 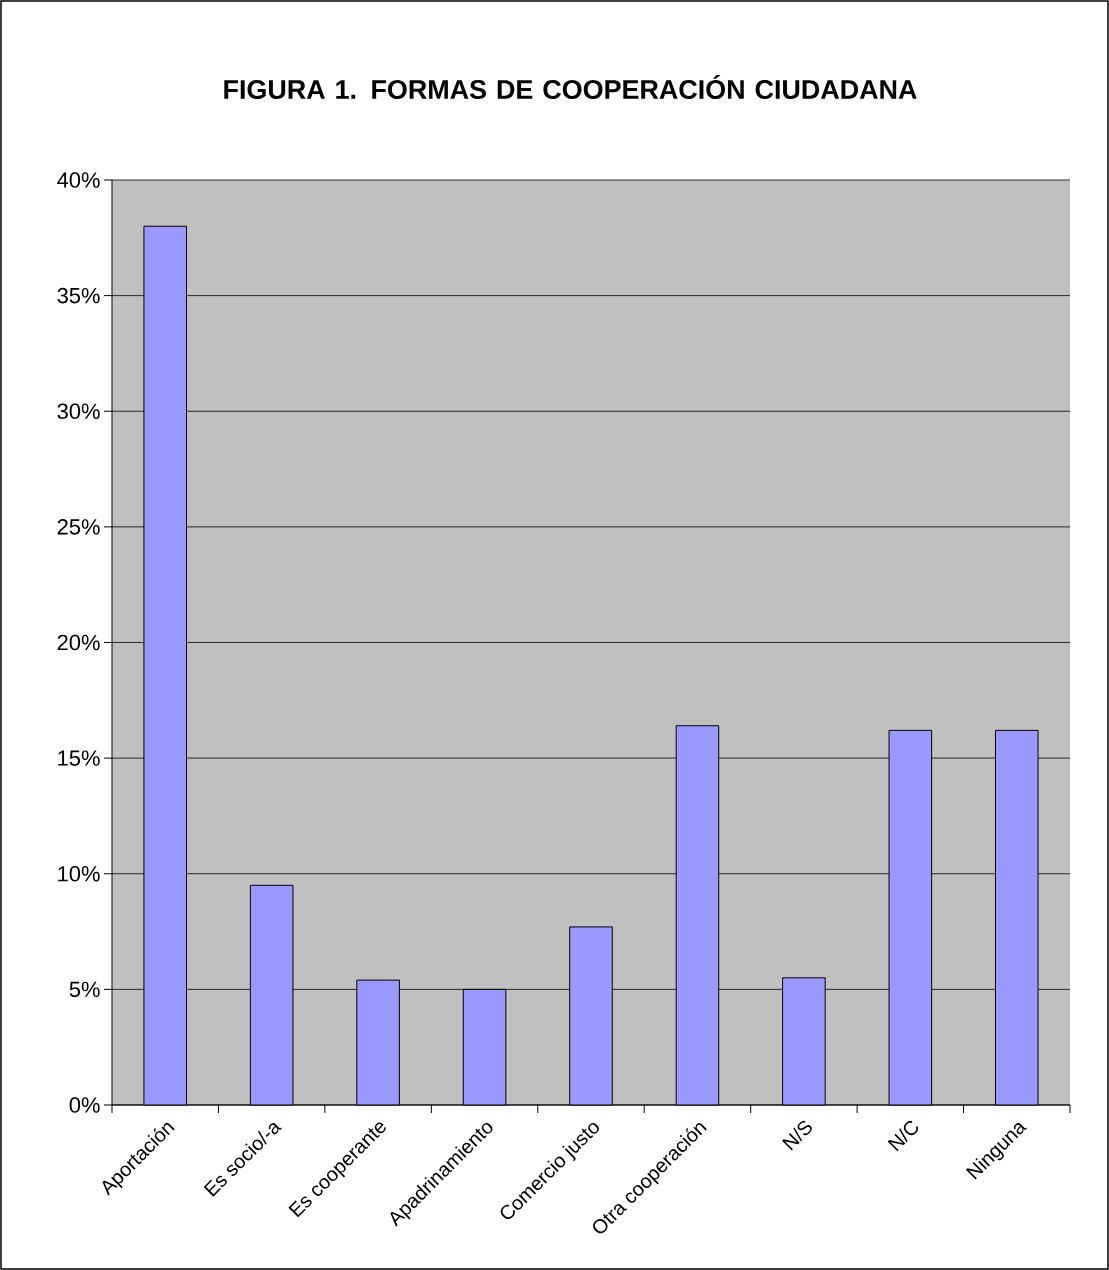 I want to click on y-tick-label: 25%, so click(x=78, y=527).